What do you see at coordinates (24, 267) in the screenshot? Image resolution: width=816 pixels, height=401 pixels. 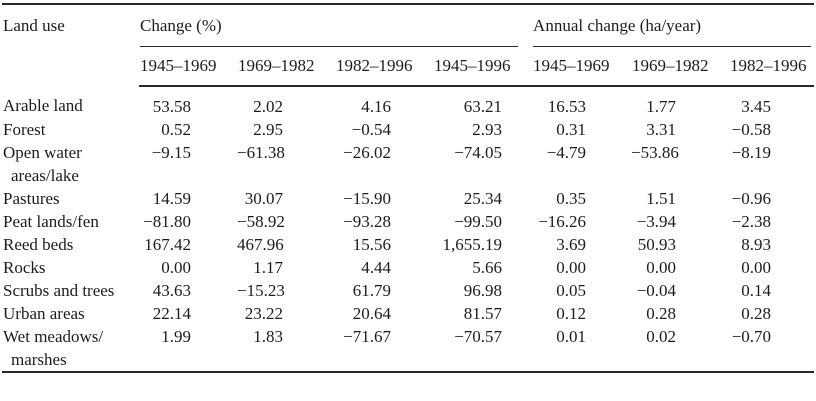 I see `land-use-label: Rocks` at bounding box center [24, 267].